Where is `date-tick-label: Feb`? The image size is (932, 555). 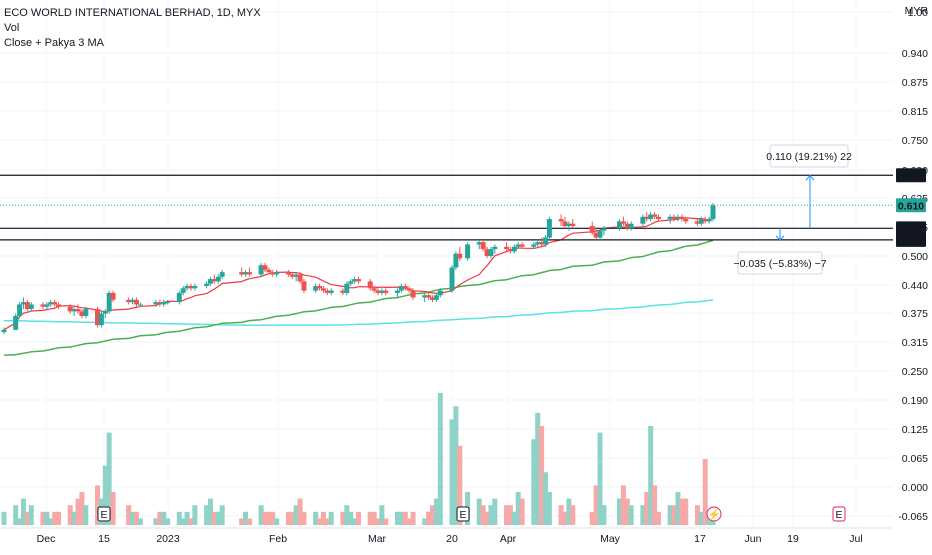 date-tick-label: Feb is located at coordinates (278, 539).